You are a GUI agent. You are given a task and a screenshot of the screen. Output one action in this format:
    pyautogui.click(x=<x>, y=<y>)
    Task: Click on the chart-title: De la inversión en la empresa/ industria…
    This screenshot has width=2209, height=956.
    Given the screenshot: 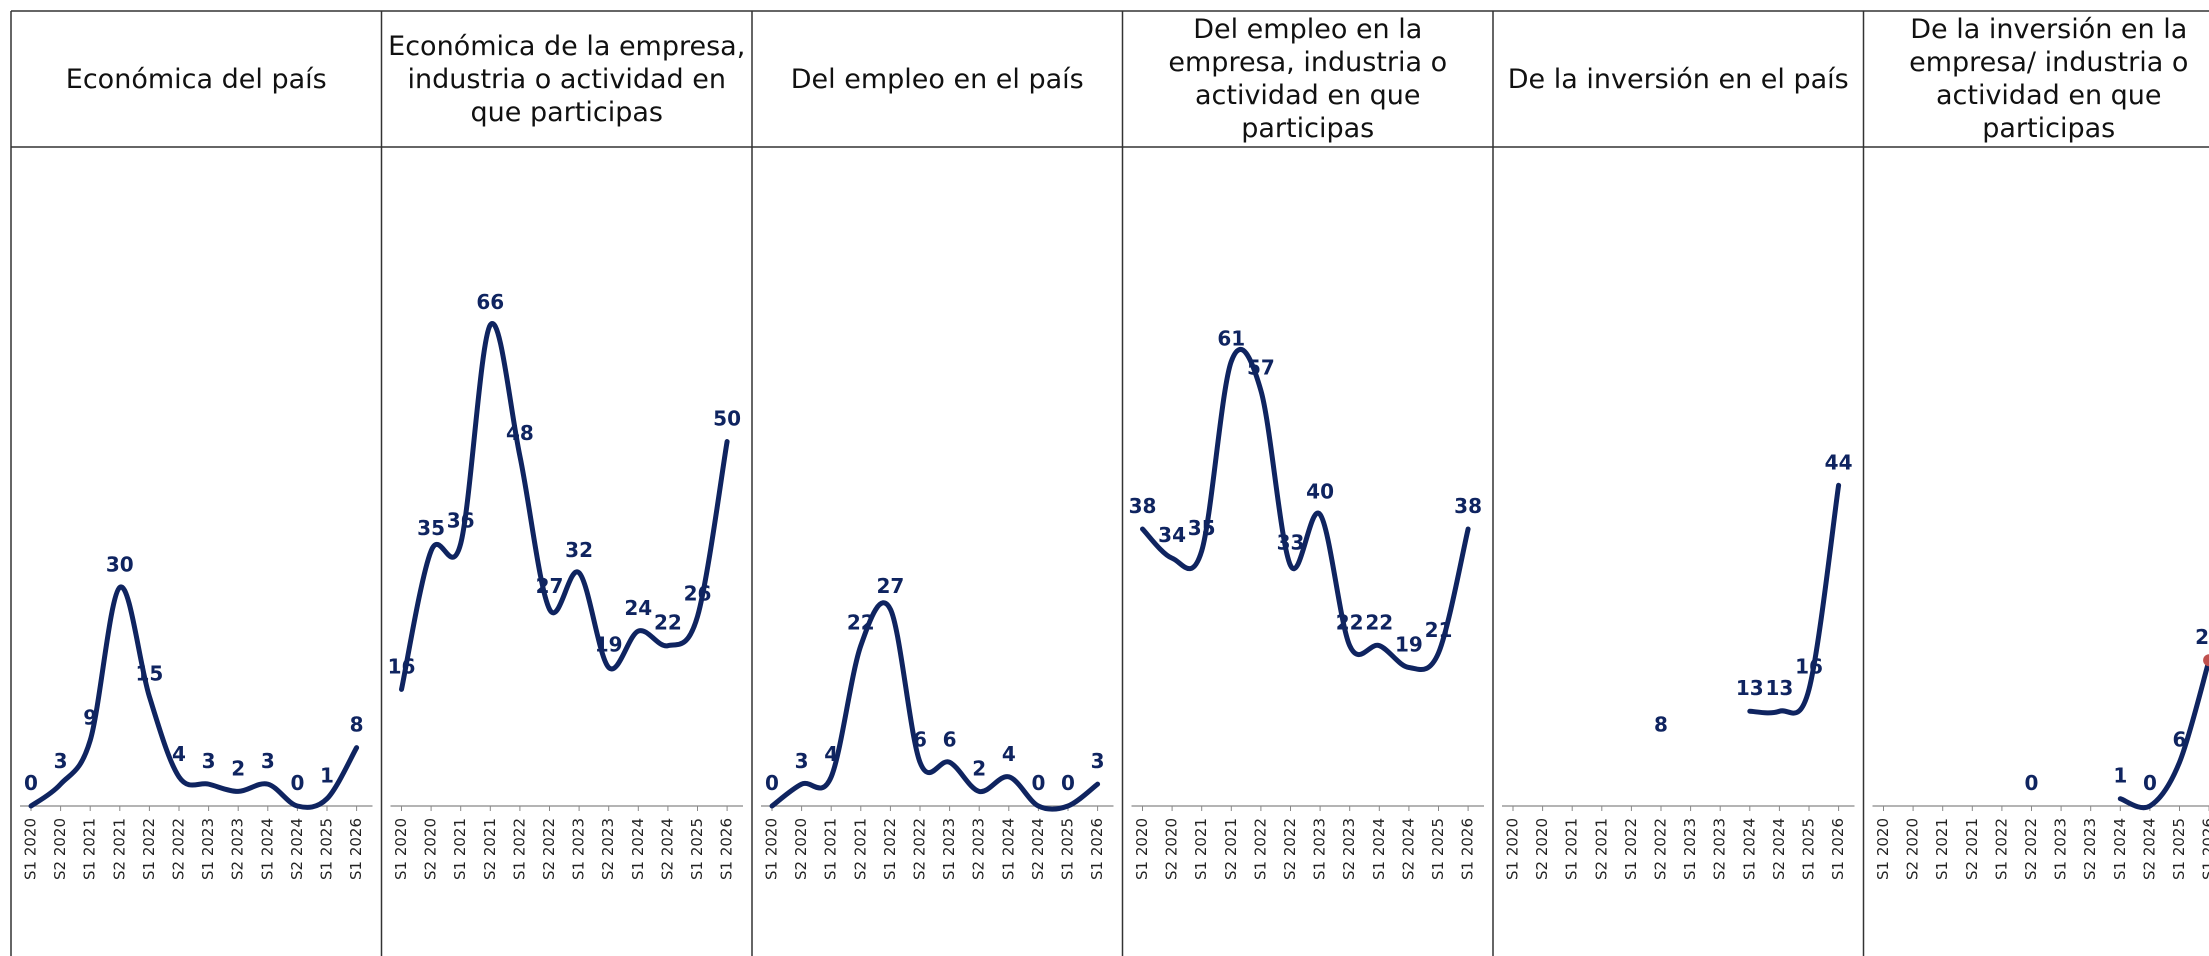 What is the action you would take?
    pyautogui.click(x=2049, y=79)
    